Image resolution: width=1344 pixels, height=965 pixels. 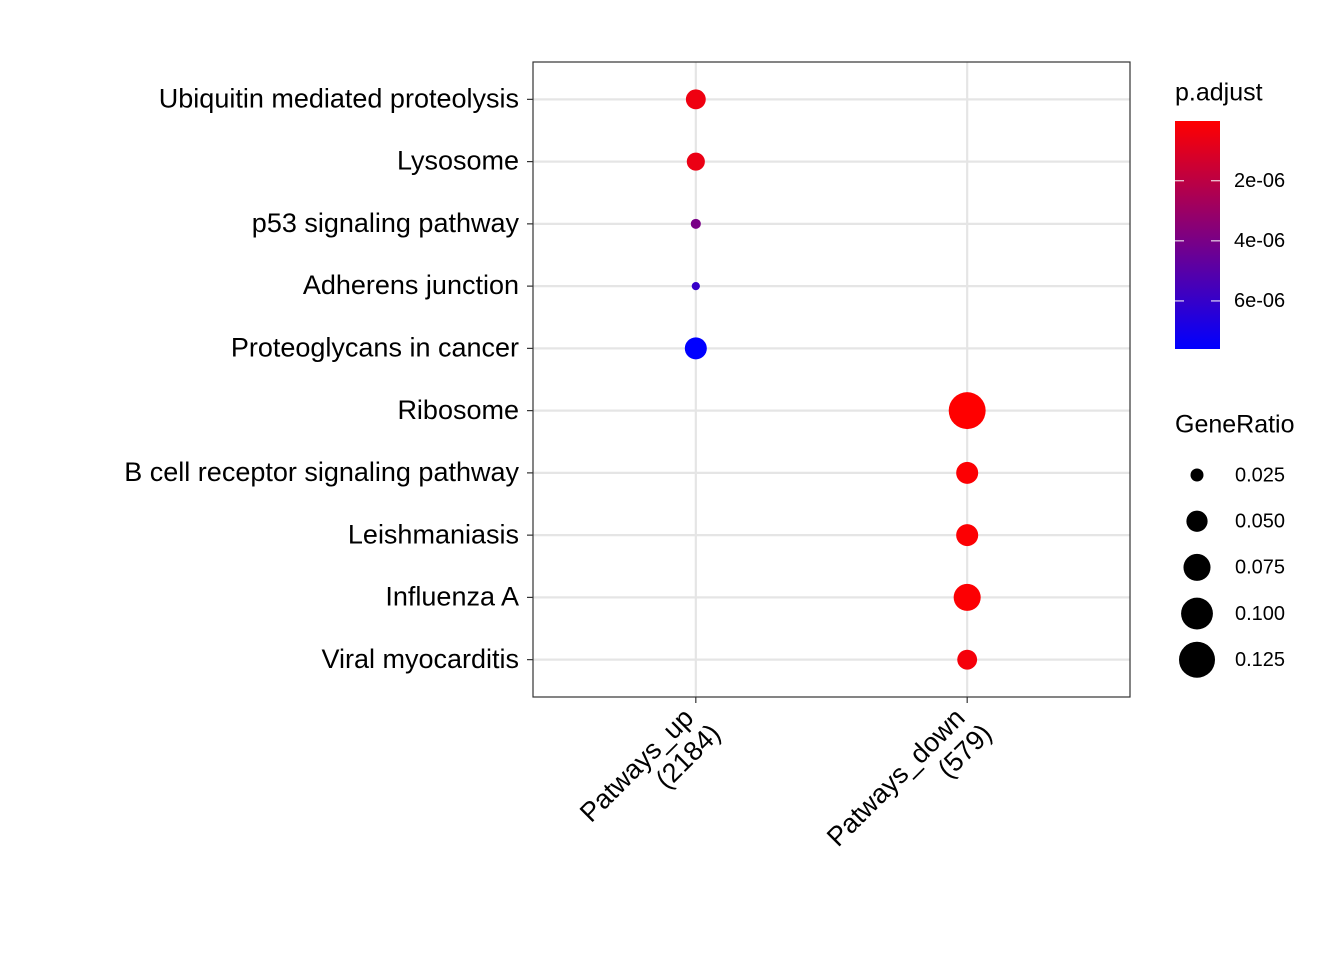 What do you see at coordinates (452, 597) in the screenshot?
I see `y-tick-label: Influenza A` at bounding box center [452, 597].